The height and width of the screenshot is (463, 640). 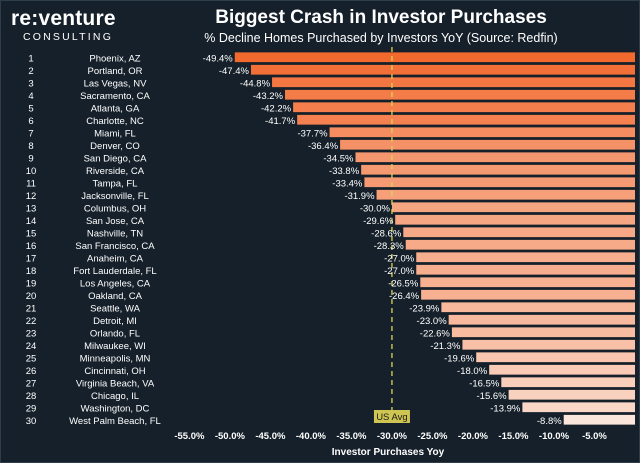 I want to click on category-label: Nashville, TN, so click(x=115, y=233).